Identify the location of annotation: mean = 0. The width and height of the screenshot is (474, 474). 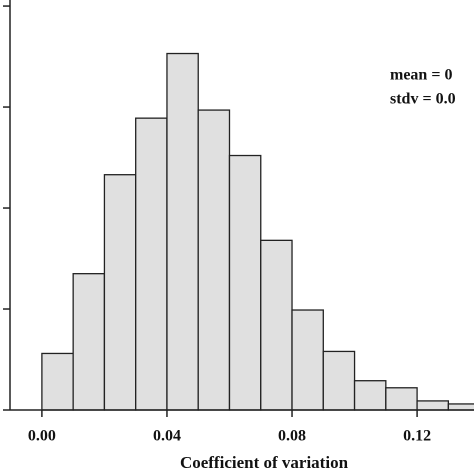
(421, 75).